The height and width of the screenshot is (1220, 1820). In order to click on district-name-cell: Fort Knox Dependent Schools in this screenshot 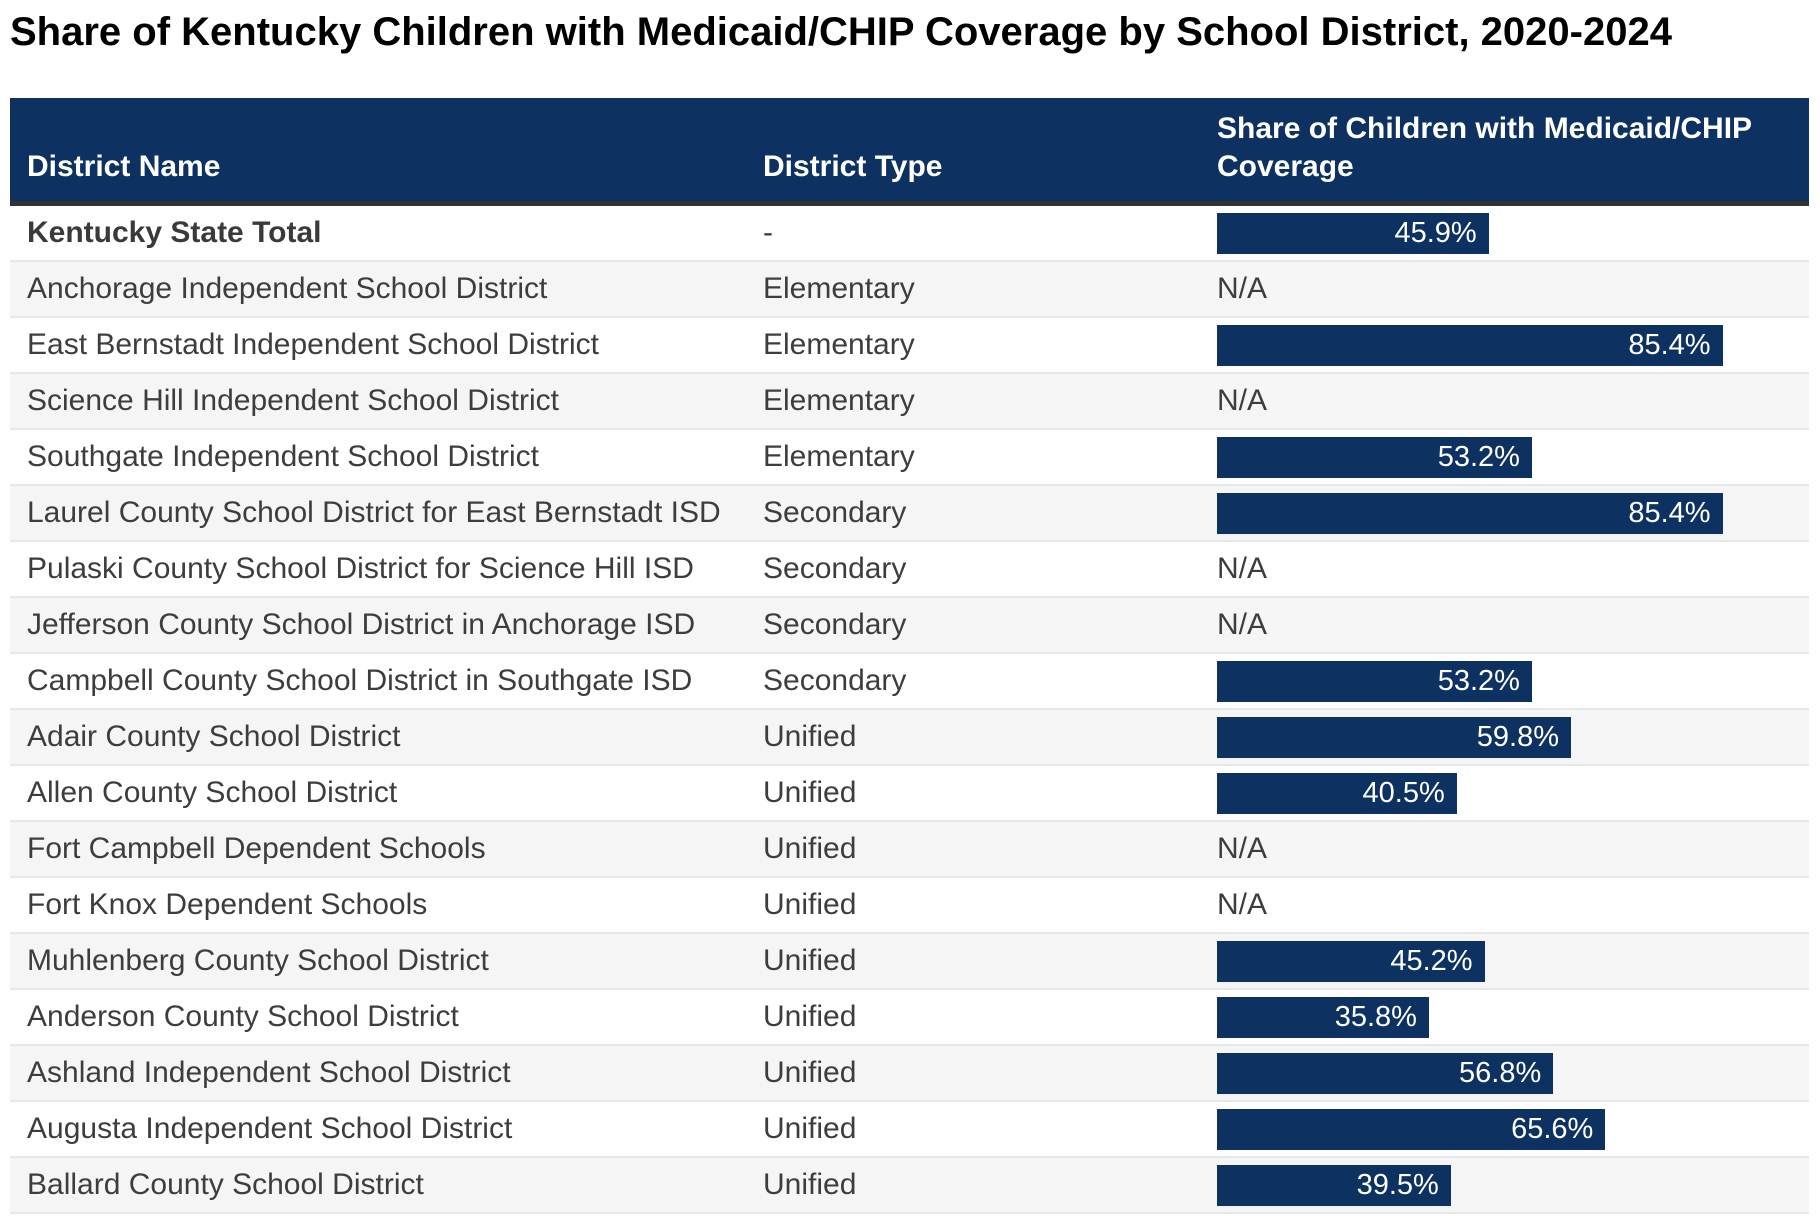, I will do `click(386, 905)`.